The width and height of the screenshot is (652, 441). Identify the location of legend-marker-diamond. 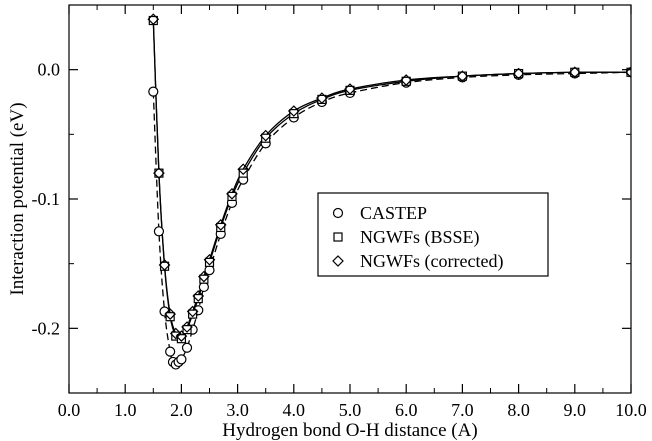
(338, 261).